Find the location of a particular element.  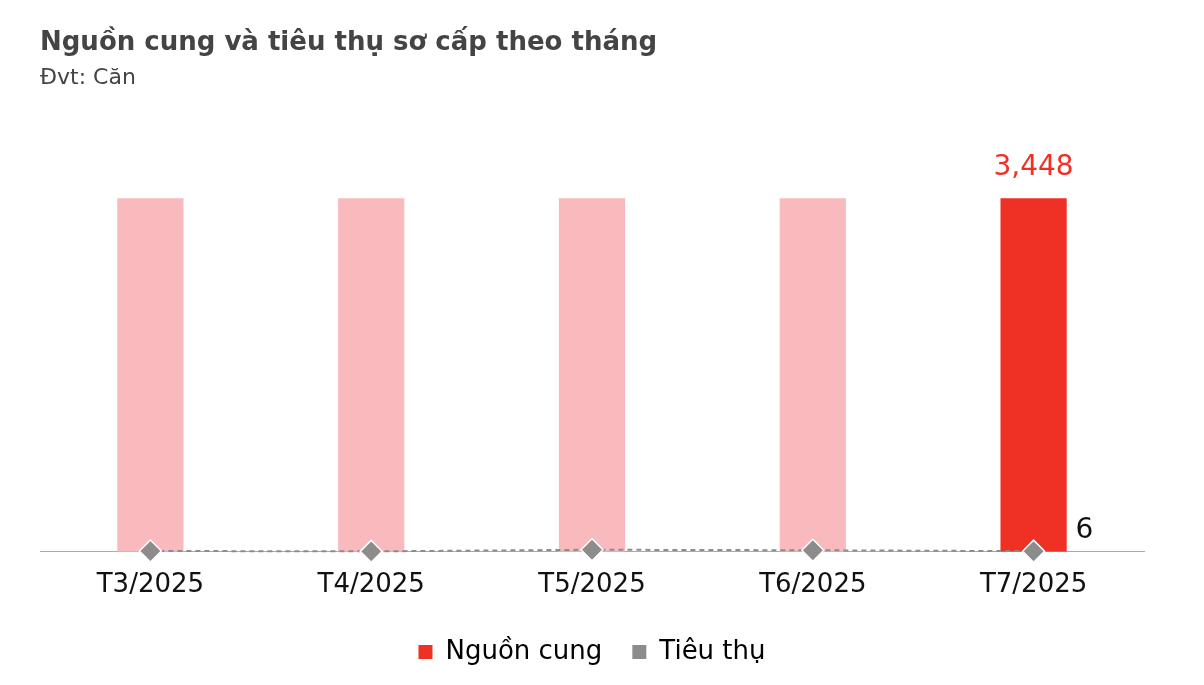

legend-label: Tiêu thụ is located at coordinates (712, 649).